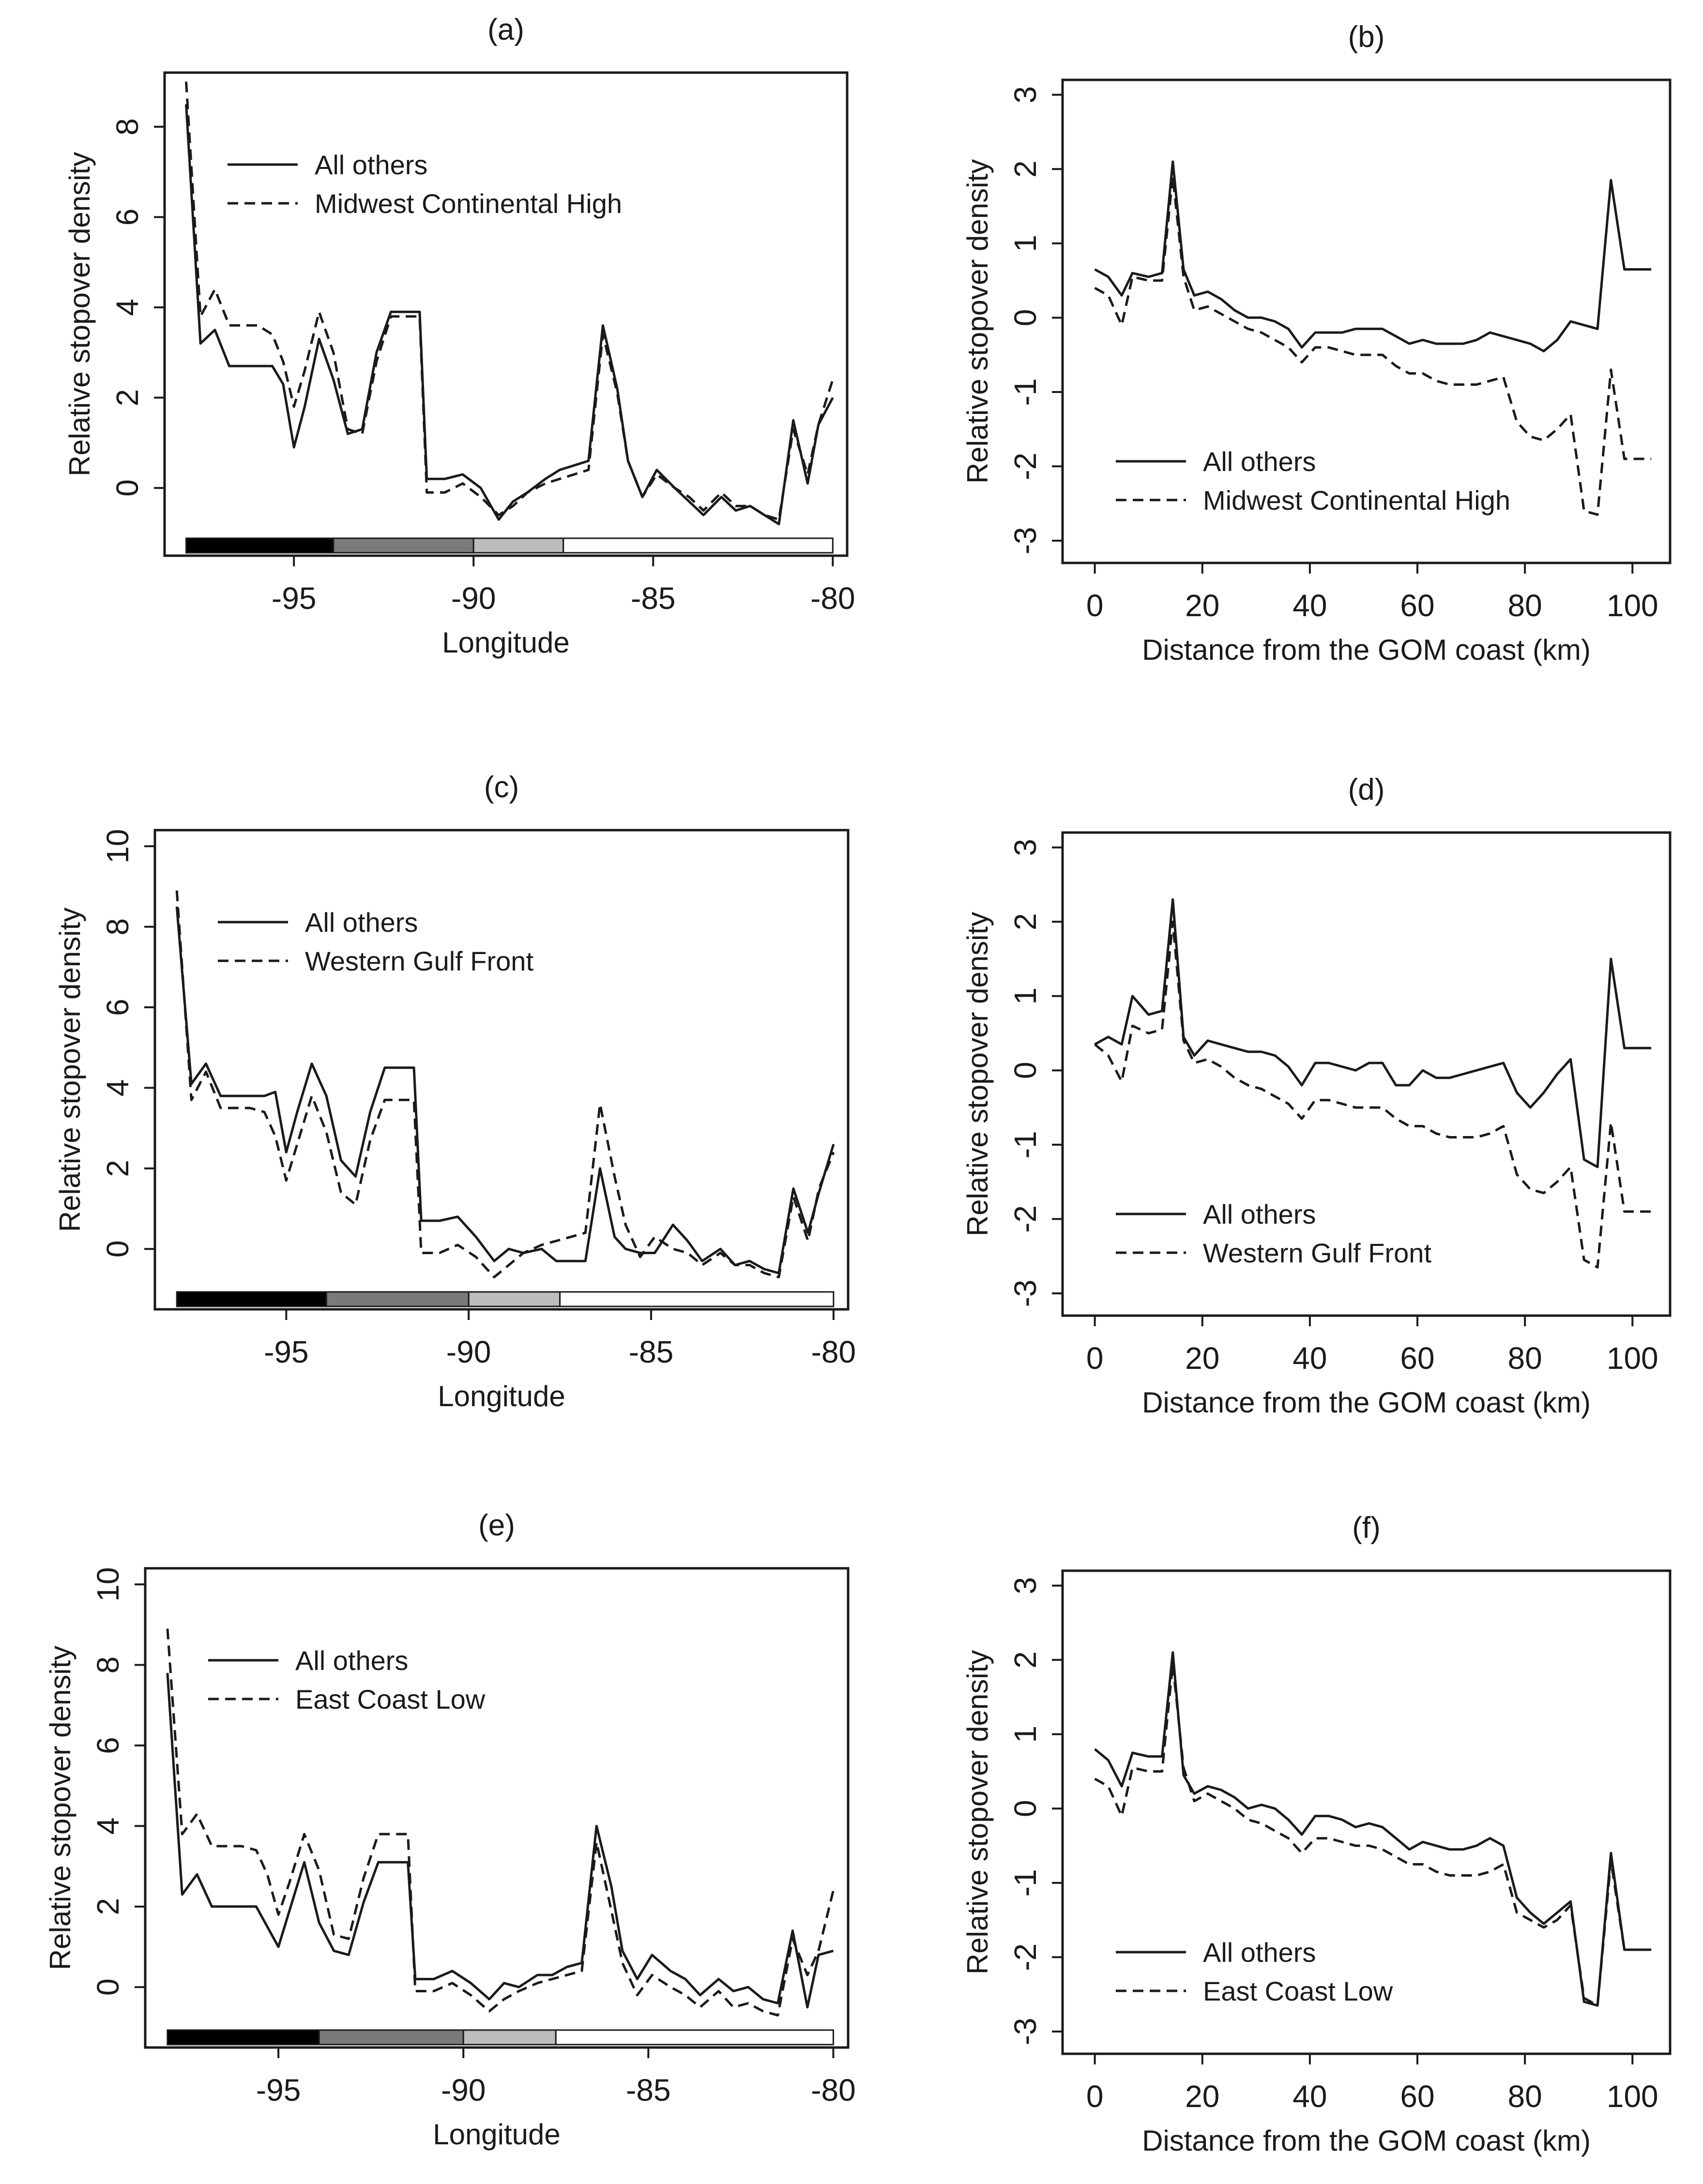 Image resolution: width=1703 pixels, height=2184 pixels. What do you see at coordinates (1366, 790) in the screenshot?
I see `panel-title: (d)` at bounding box center [1366, 790].